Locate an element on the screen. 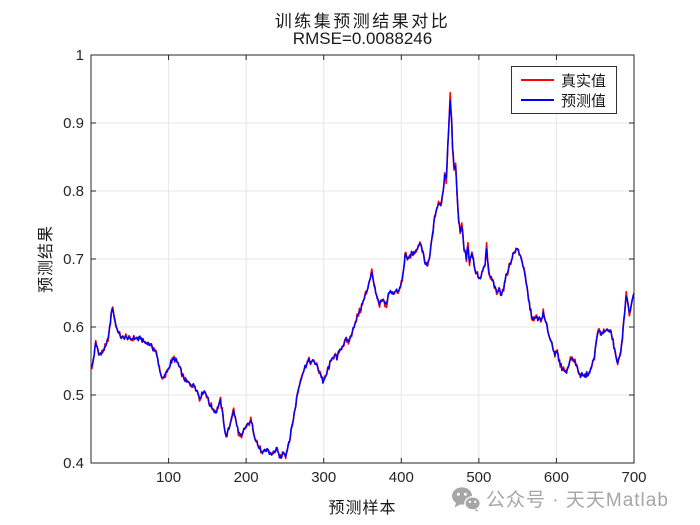 This screenshot has width=700, height=525. y-tick-label: 0.8 is located at coordinates (73, 191).